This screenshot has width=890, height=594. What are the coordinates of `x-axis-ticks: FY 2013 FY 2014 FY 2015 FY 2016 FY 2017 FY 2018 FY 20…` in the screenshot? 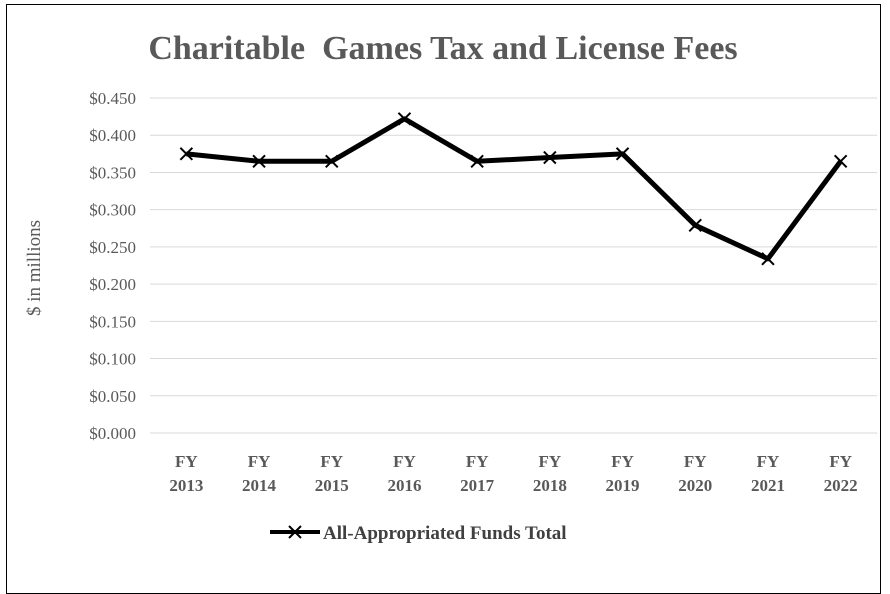 It's located at (513, 473).